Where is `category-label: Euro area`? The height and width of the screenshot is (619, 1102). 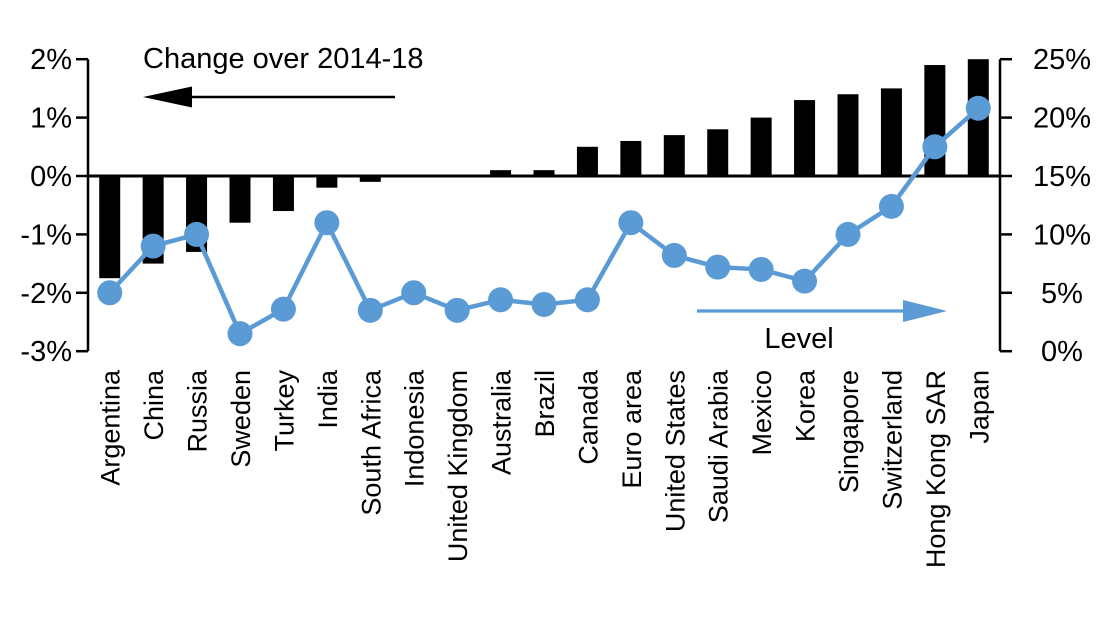
category-label: Euro area is located at coordinates (632, 429).